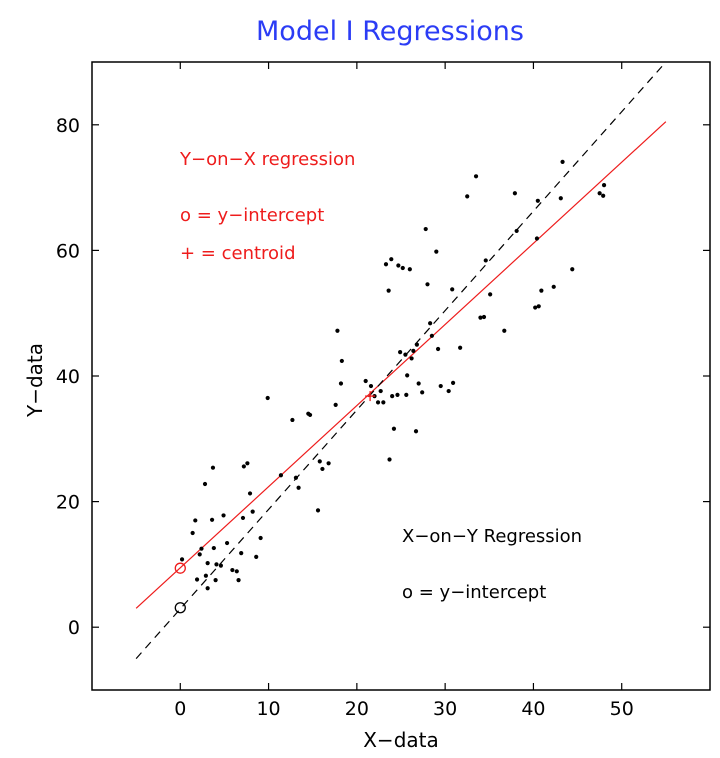 This screenshot has width=720, height=758. What do you see at coordinates (533, 709) in the screenshot?
I see `x-tick-label: 40` at bounding box center [533, 709].